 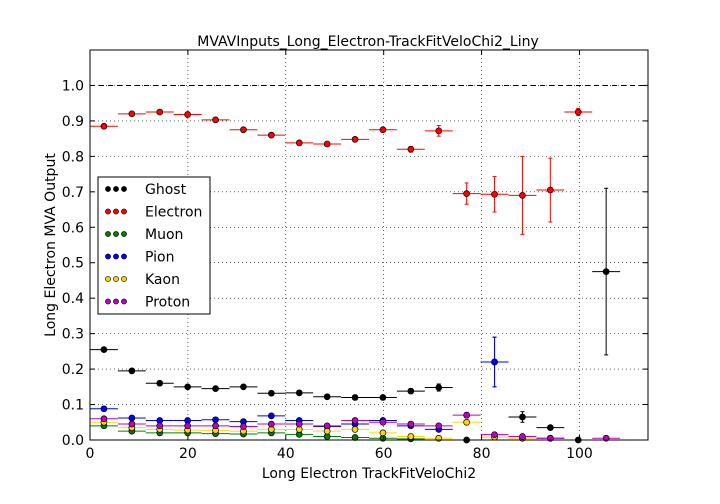 What do you see at coordinates (73, 157) in the screenshot?
I see `y-tick-label: 0.8` at bounding box center [73, 157].